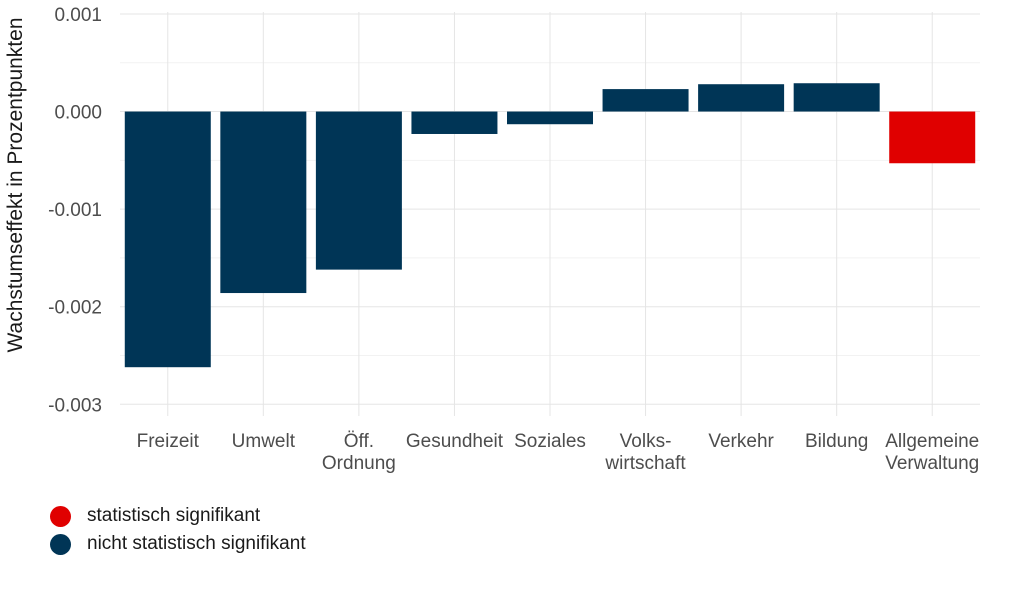 This screenshot has height=596, width=1024. I want to click on y-axis-ticks: 0.001 0.000 -0.001 -0.002 -0.003, so click(75, 210).